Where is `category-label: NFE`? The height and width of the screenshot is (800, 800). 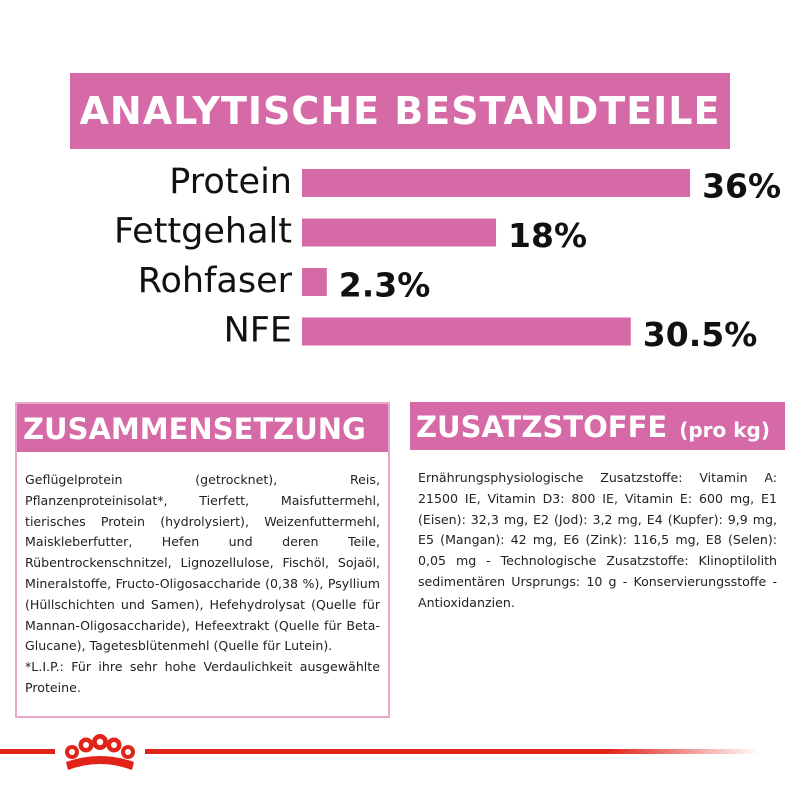 category-label: NFE is located at coordinates (258, 331).